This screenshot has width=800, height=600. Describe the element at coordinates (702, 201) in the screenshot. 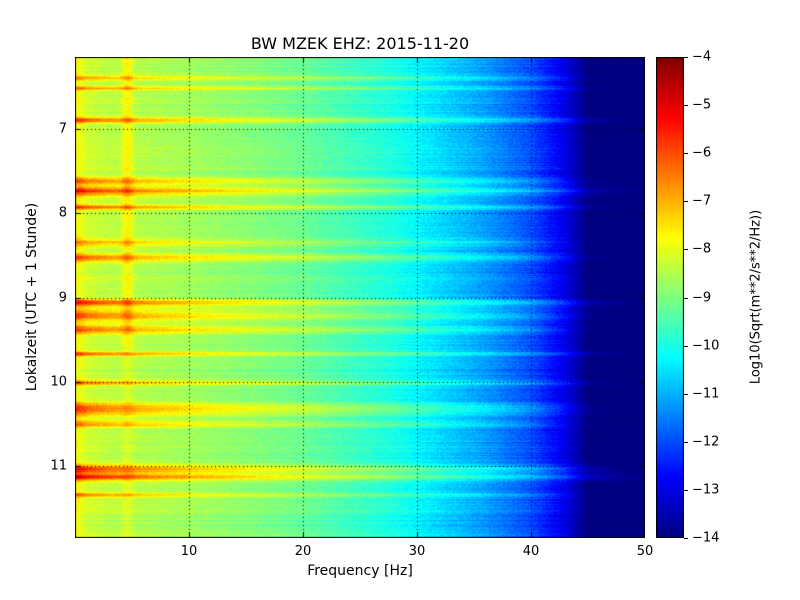

I see `colorbar-tick-label: −7` at that location.